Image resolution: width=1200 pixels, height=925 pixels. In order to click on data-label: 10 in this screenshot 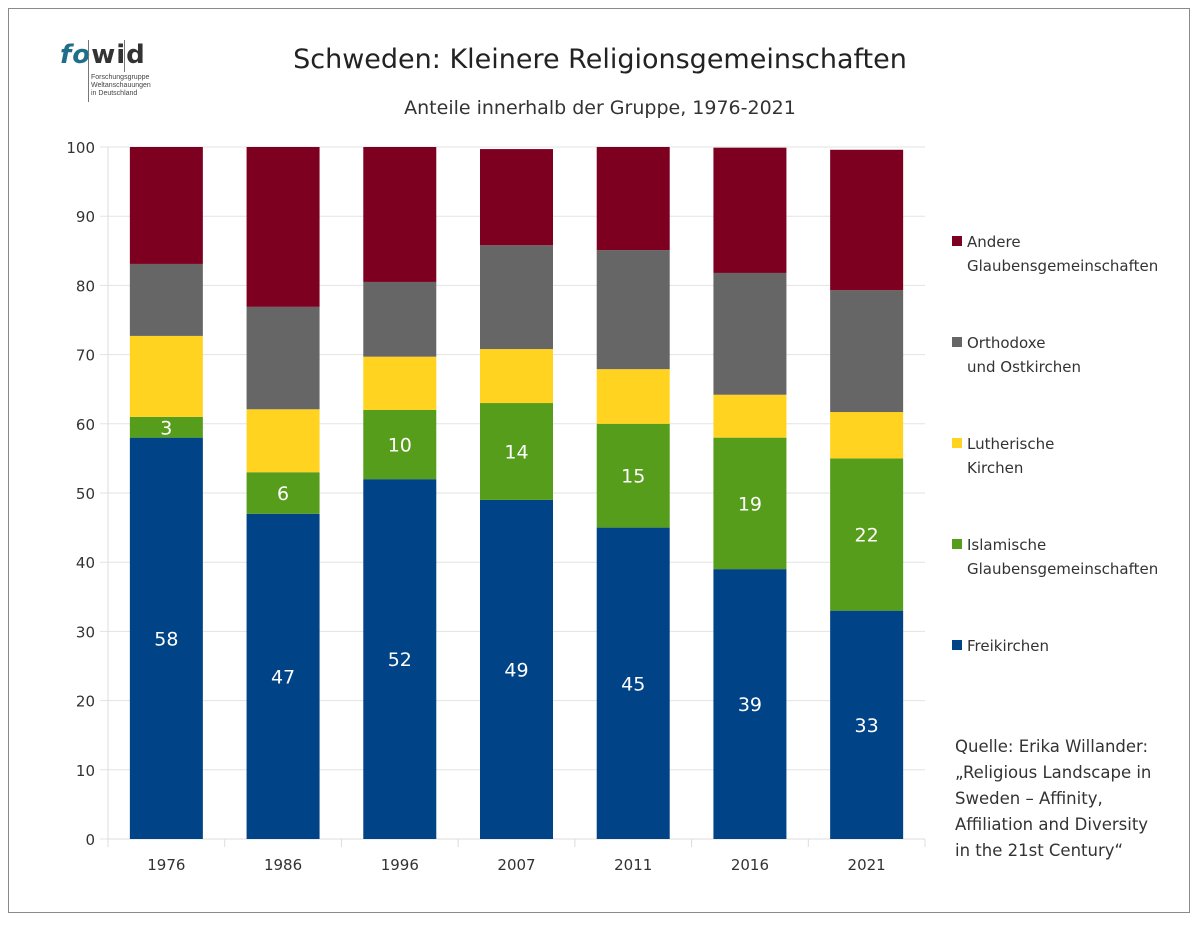, I will do `click(400, 446)`.